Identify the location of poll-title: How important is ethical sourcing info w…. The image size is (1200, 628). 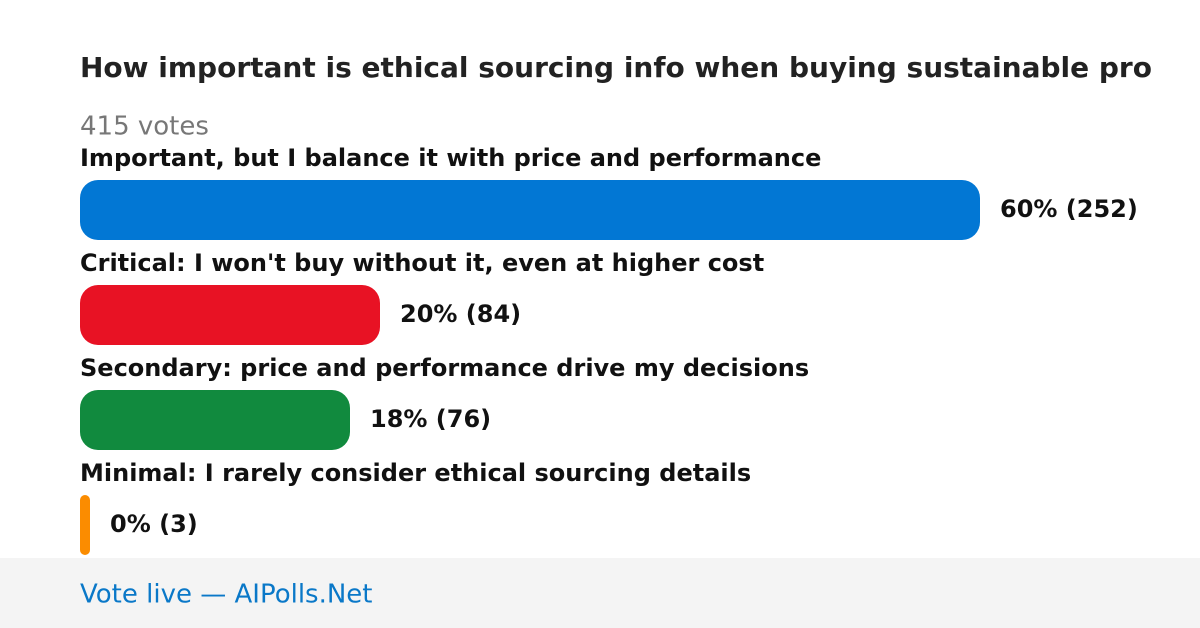
(616, 67).